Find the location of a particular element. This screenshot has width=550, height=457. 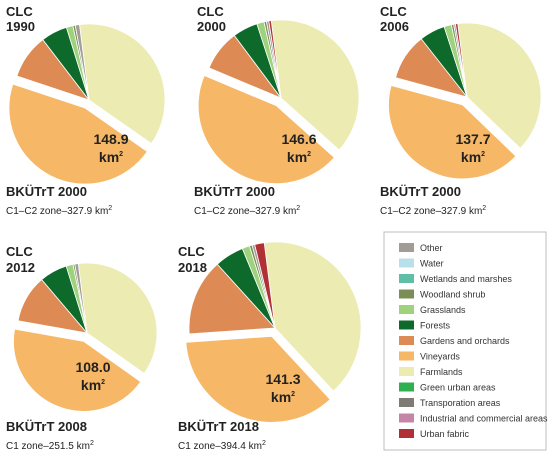

legend-item-farmlands: Farmlands is located at coordinates (431, 372).